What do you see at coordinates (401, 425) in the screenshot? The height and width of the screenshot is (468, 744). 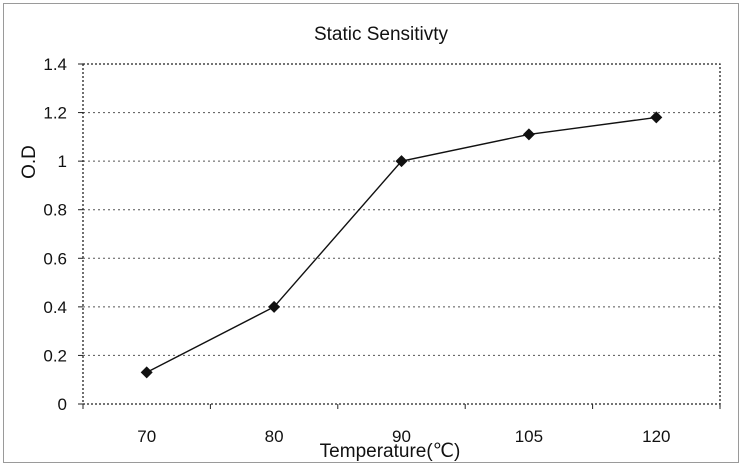 I see `x-axis-ticks: 70 80 90 105 120` at bounding box center [401, 425].